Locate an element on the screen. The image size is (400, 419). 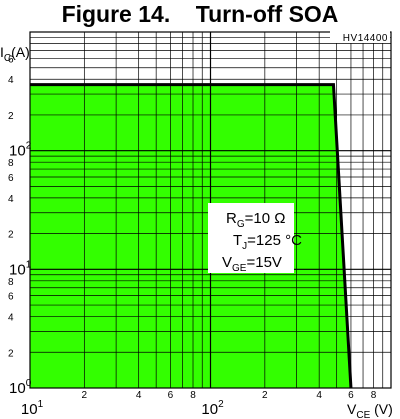
condition-vge-sub: GE is located at coordinates (239, 268).